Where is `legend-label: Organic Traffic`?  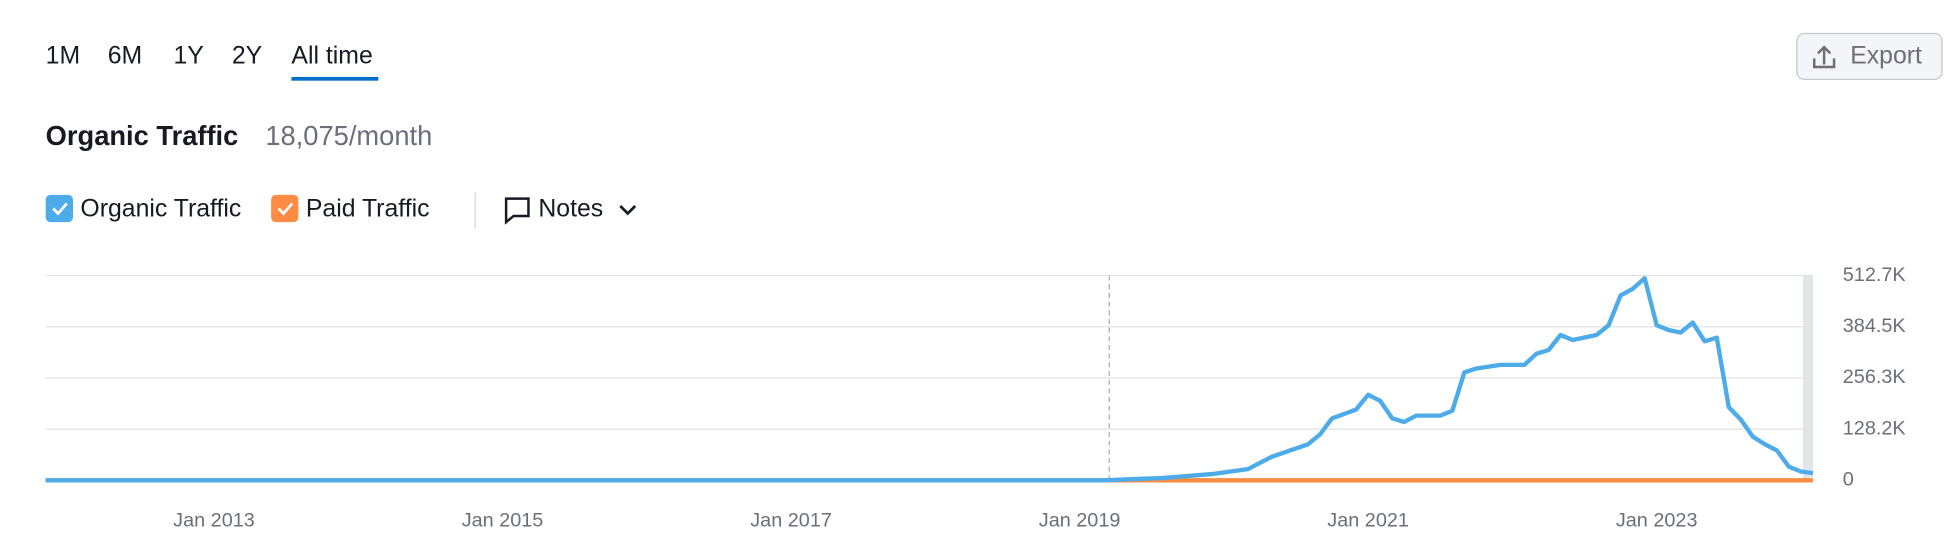 legend-label: Organic Traffic is located at coordinates (160, 208).